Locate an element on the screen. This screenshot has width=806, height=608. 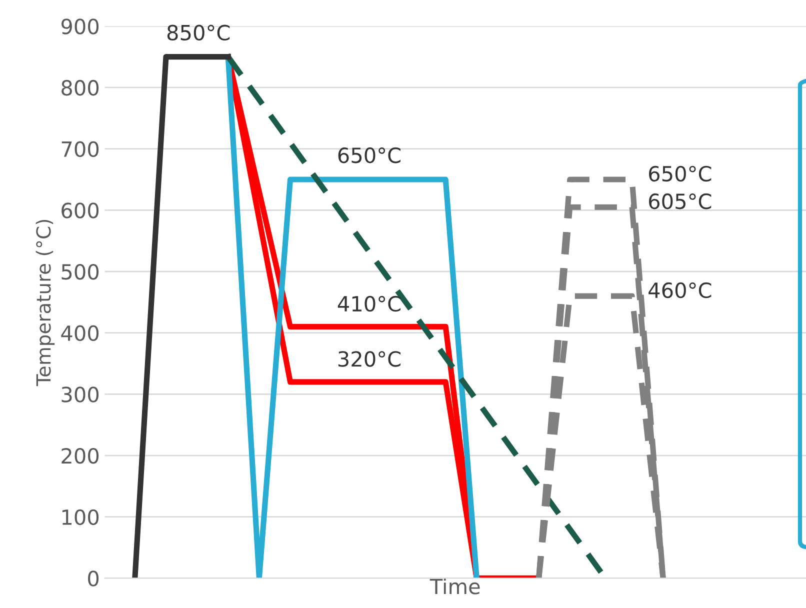
y-tick-label: 100 is located at coordinates (80, 517).